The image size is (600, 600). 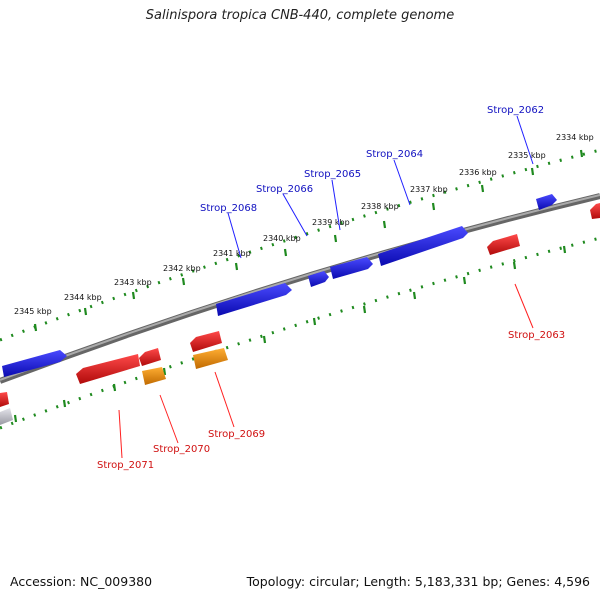 What do you see at coordinates (380, 206) in the screenshot?
I see `scale-label: 2338 kbp` at bounding box center [380, 206].